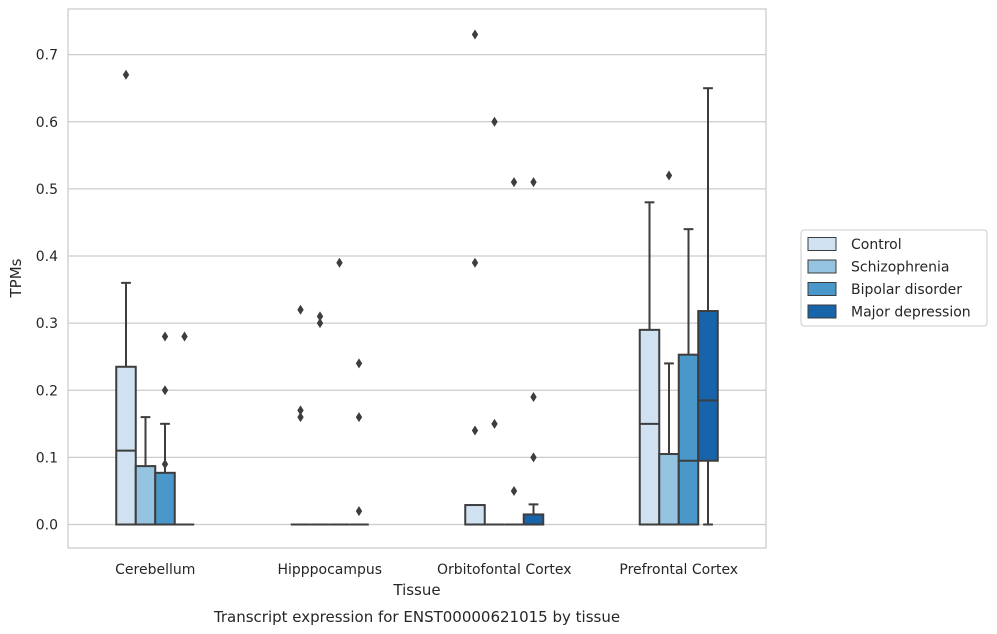  What do you see at coordinates (47, 324) in the screenshot?
I see `y-tick-label: 0.3` at bounding box center [47, 324].